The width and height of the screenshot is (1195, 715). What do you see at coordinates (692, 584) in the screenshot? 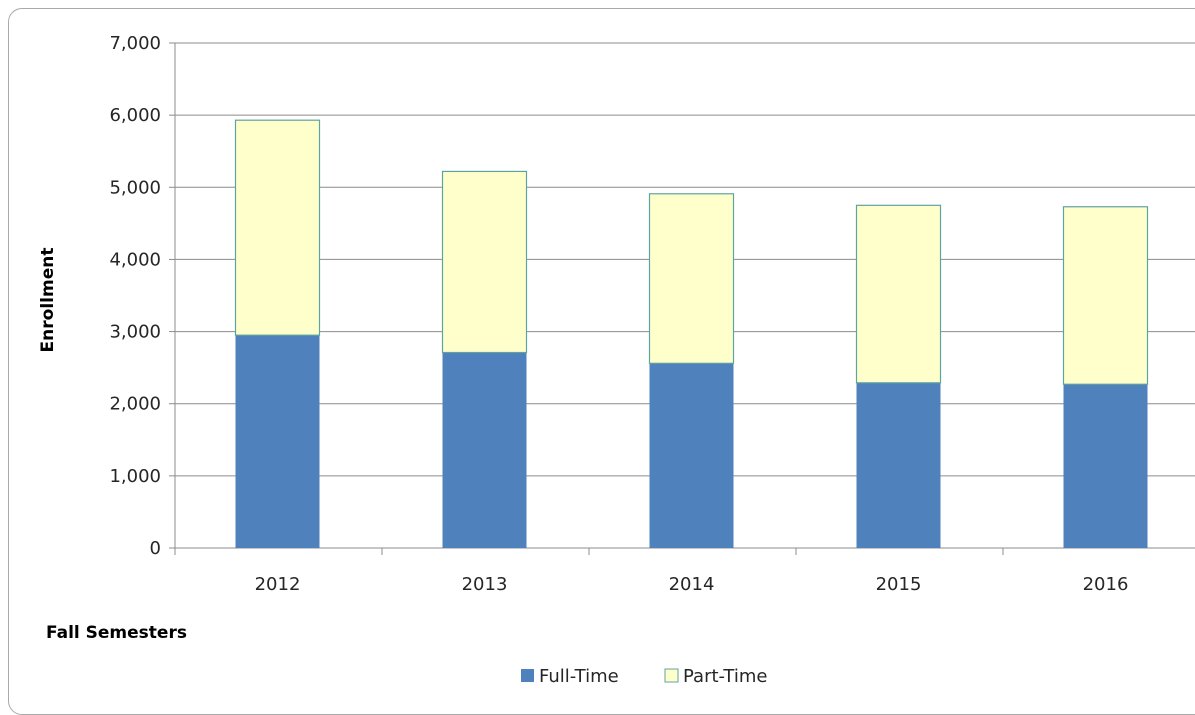
I see `x-tick-label: 2014` at bounding box center [692, 584].